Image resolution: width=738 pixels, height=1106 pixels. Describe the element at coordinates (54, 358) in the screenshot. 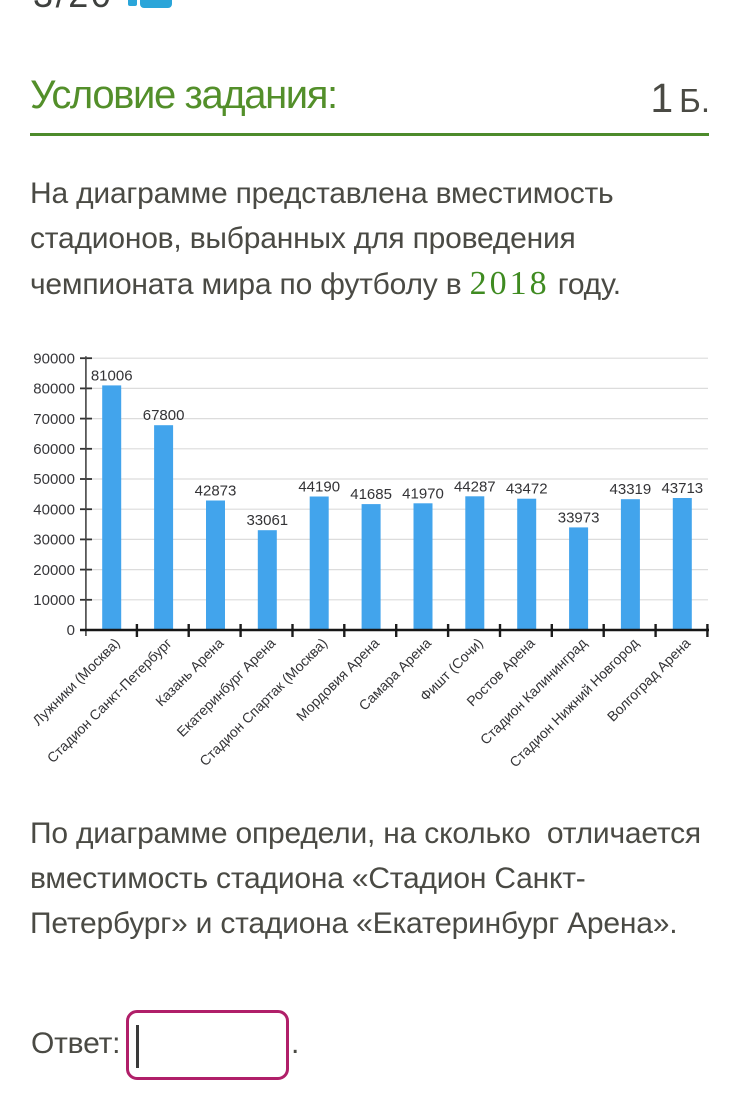

I see `svg-text: 90000` at that location.